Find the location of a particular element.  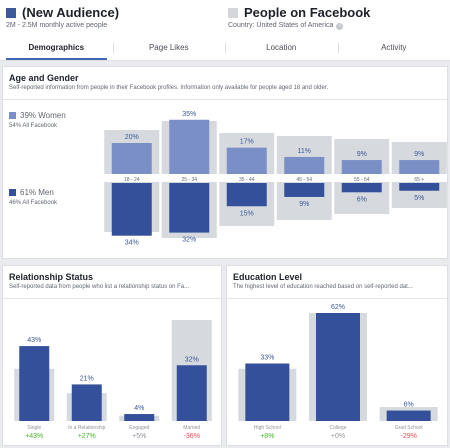

age-tick-label: 65 + is located at coordinates (419, 180).